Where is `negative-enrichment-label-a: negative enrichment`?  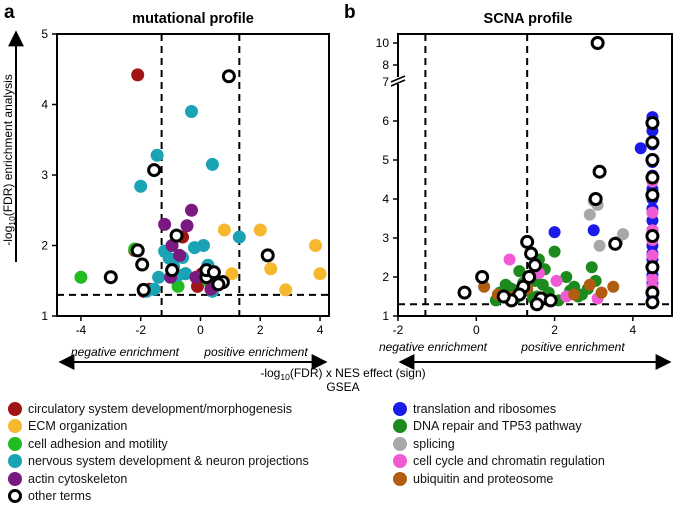
negative-enrichment-label-a: negative enrichment is located at coordinates (125, 352).